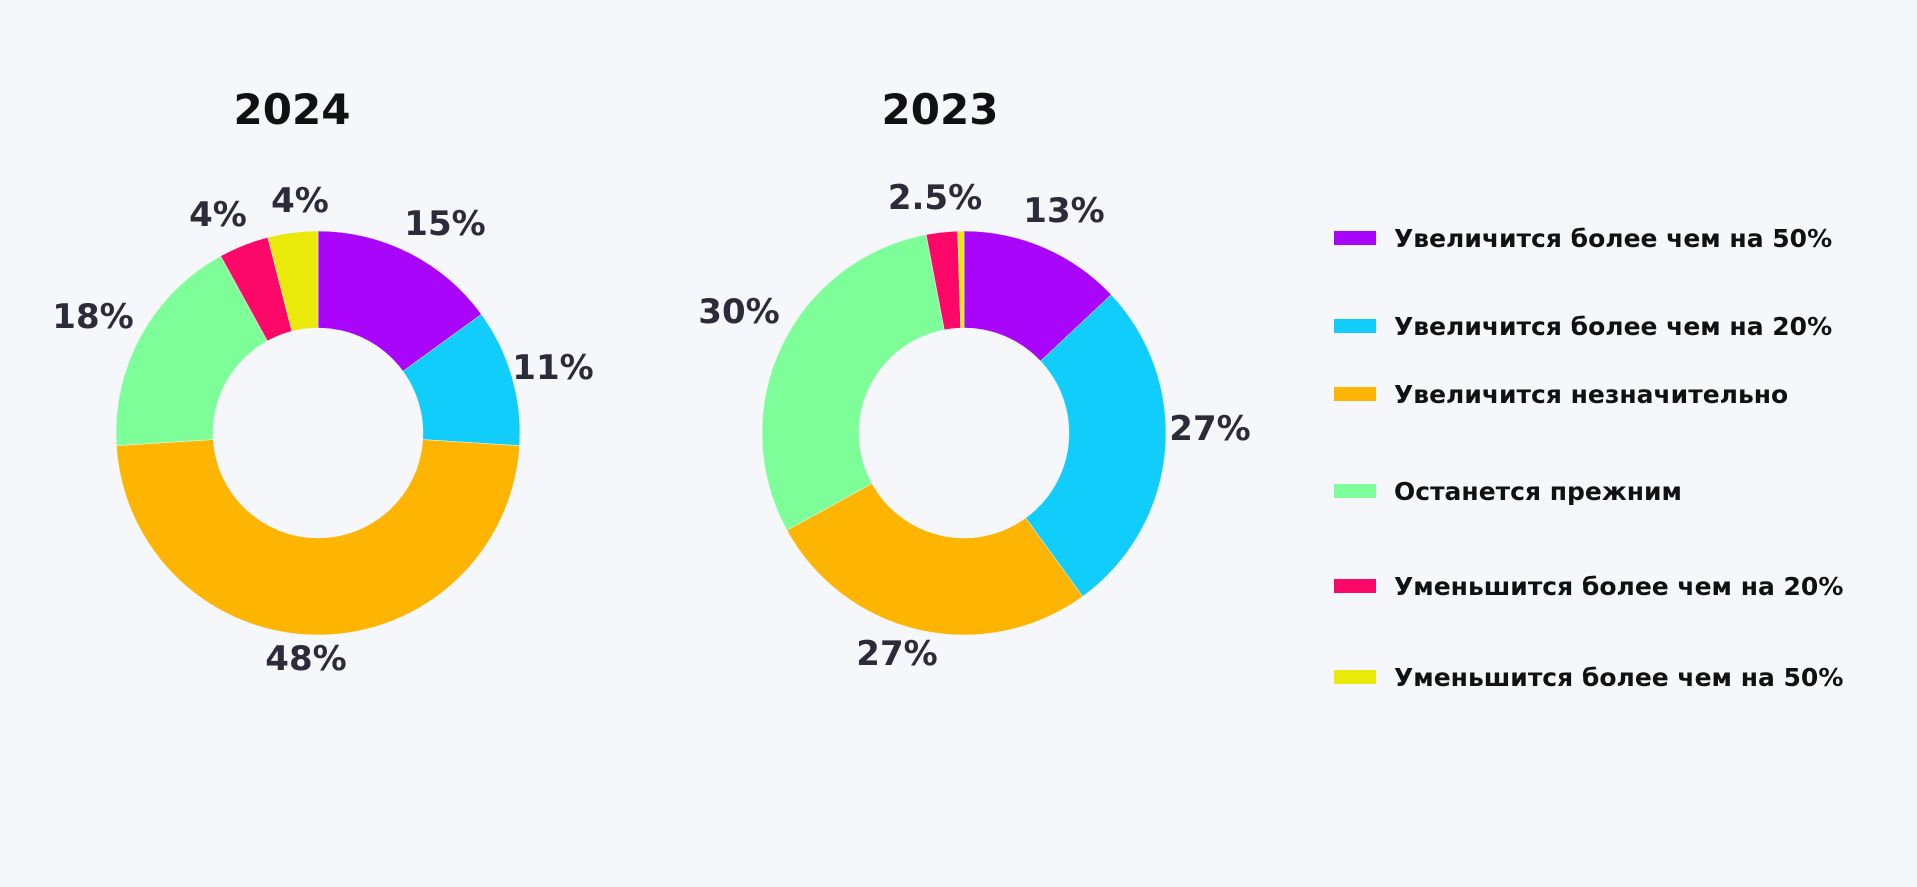  I want to click on data-label: 48%, so click(305, 659).